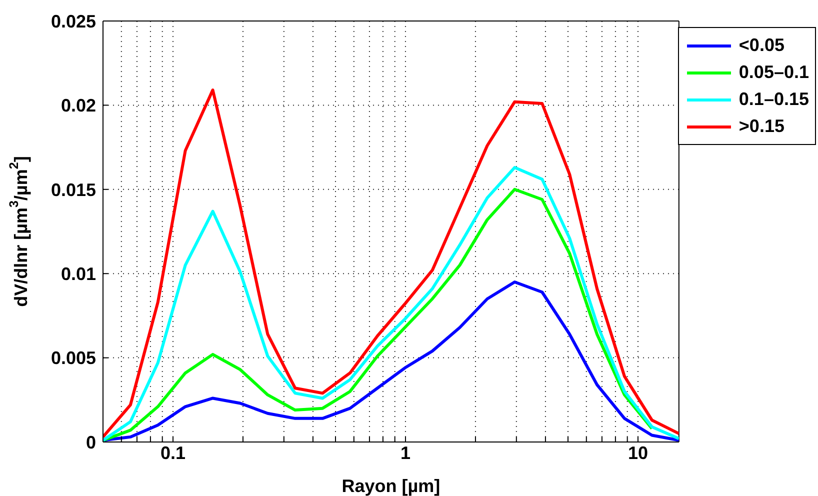 This screenshot has width=818, height=496. What do you see at coordinates (405, 453) in the screenshot?
I see `x-tick-label: 1` at bounding box center [405, 453].